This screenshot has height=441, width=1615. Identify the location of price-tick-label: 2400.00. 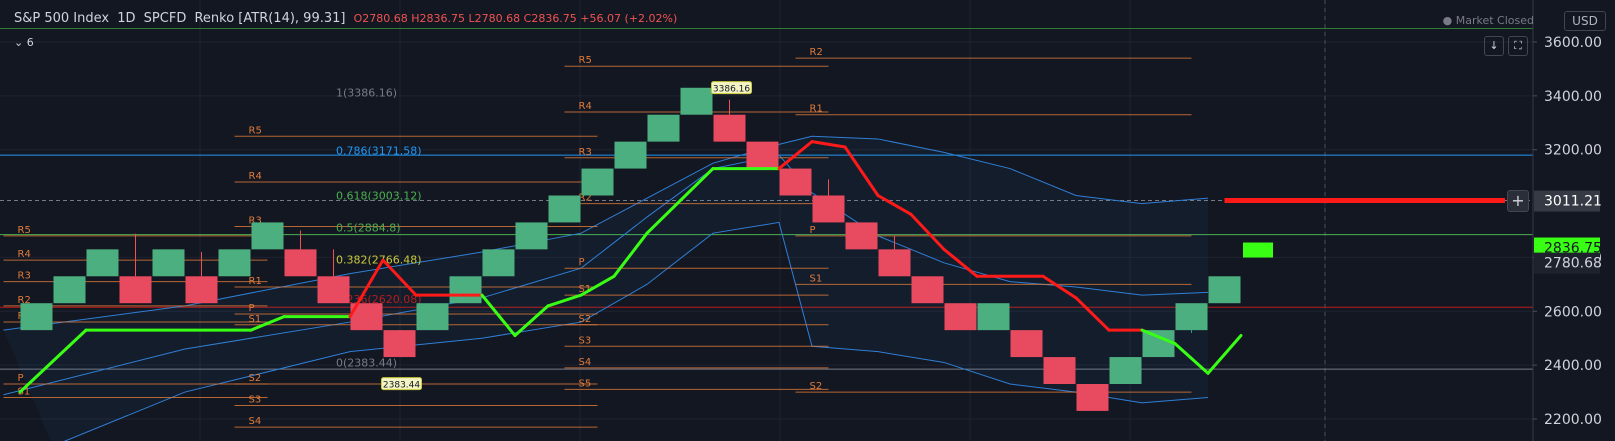
(1573, 366).